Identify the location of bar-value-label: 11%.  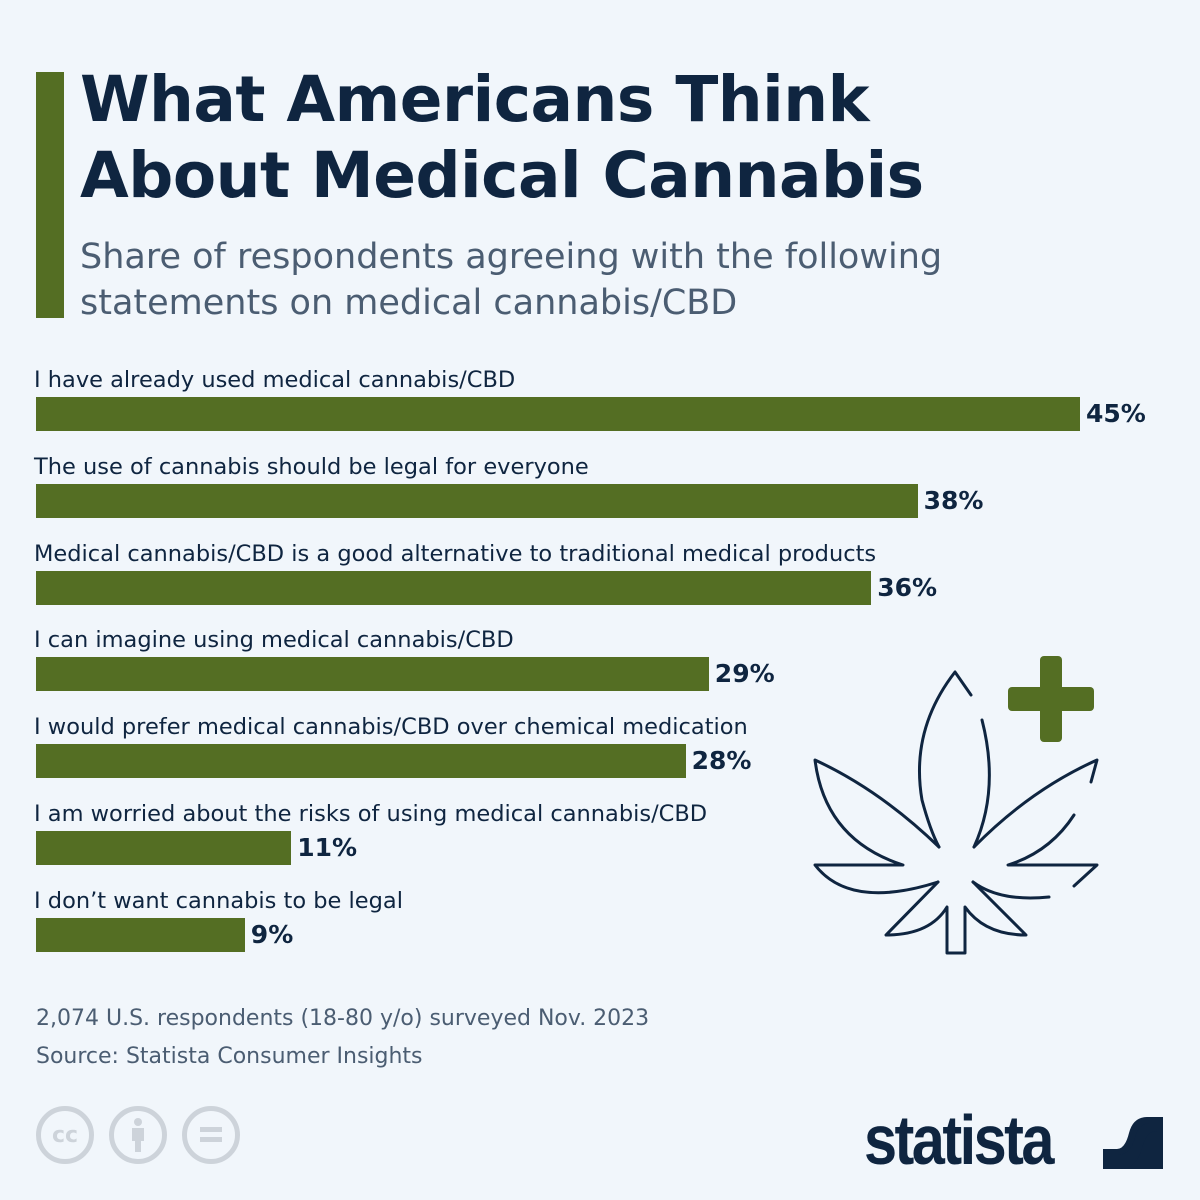
(327, 847).